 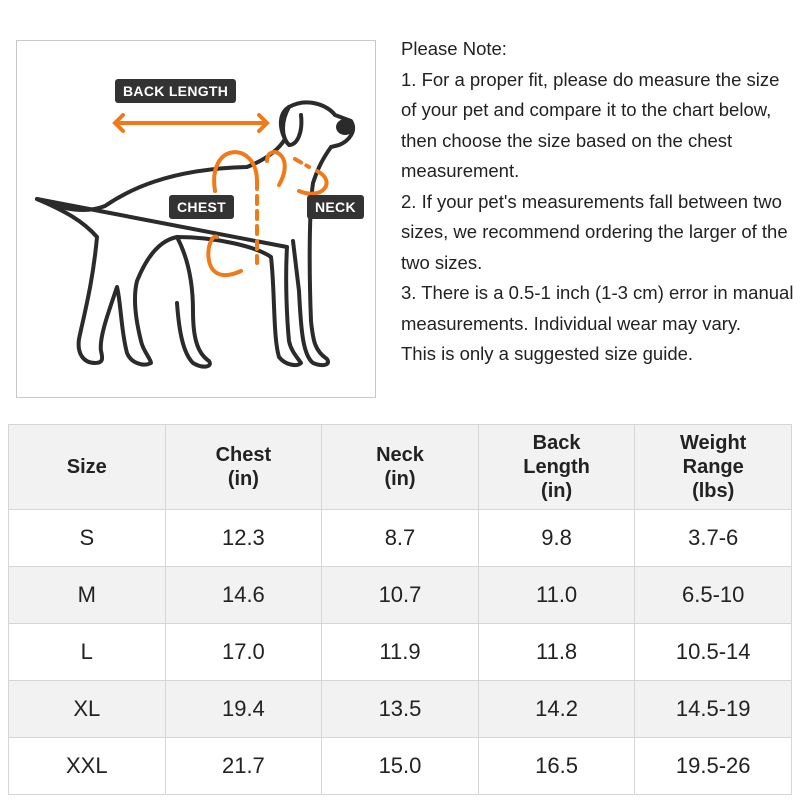 What do you see at coordinates (556, 766) in the screenshot?
I see `cell-back-length: 16.5` at bounding box center [556, 766].